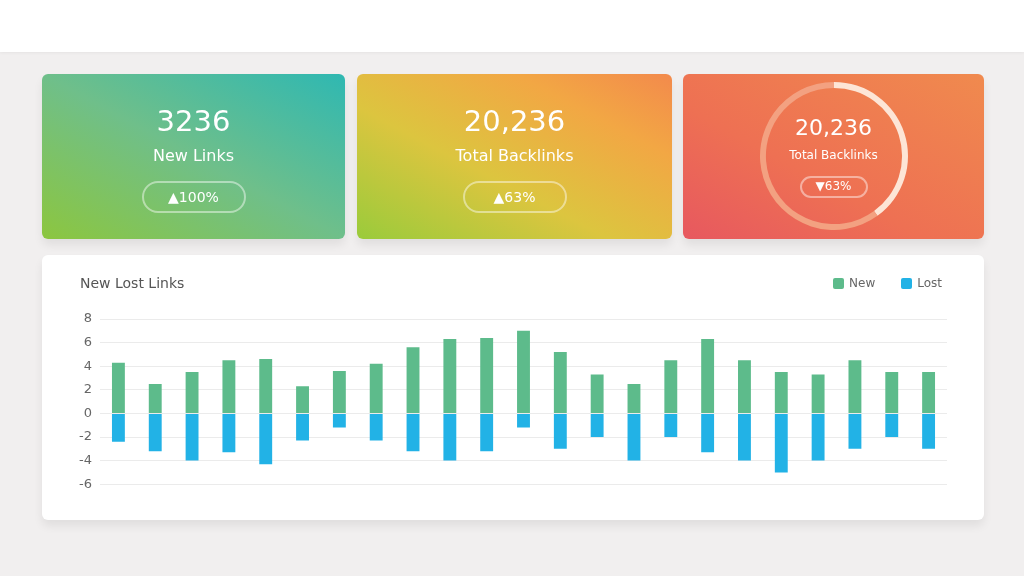 This screenshot has height=576, width=1024. Describe the element at coordinates (87, 412) in the screenshot. I see `y-tick-label: 0` at that location.